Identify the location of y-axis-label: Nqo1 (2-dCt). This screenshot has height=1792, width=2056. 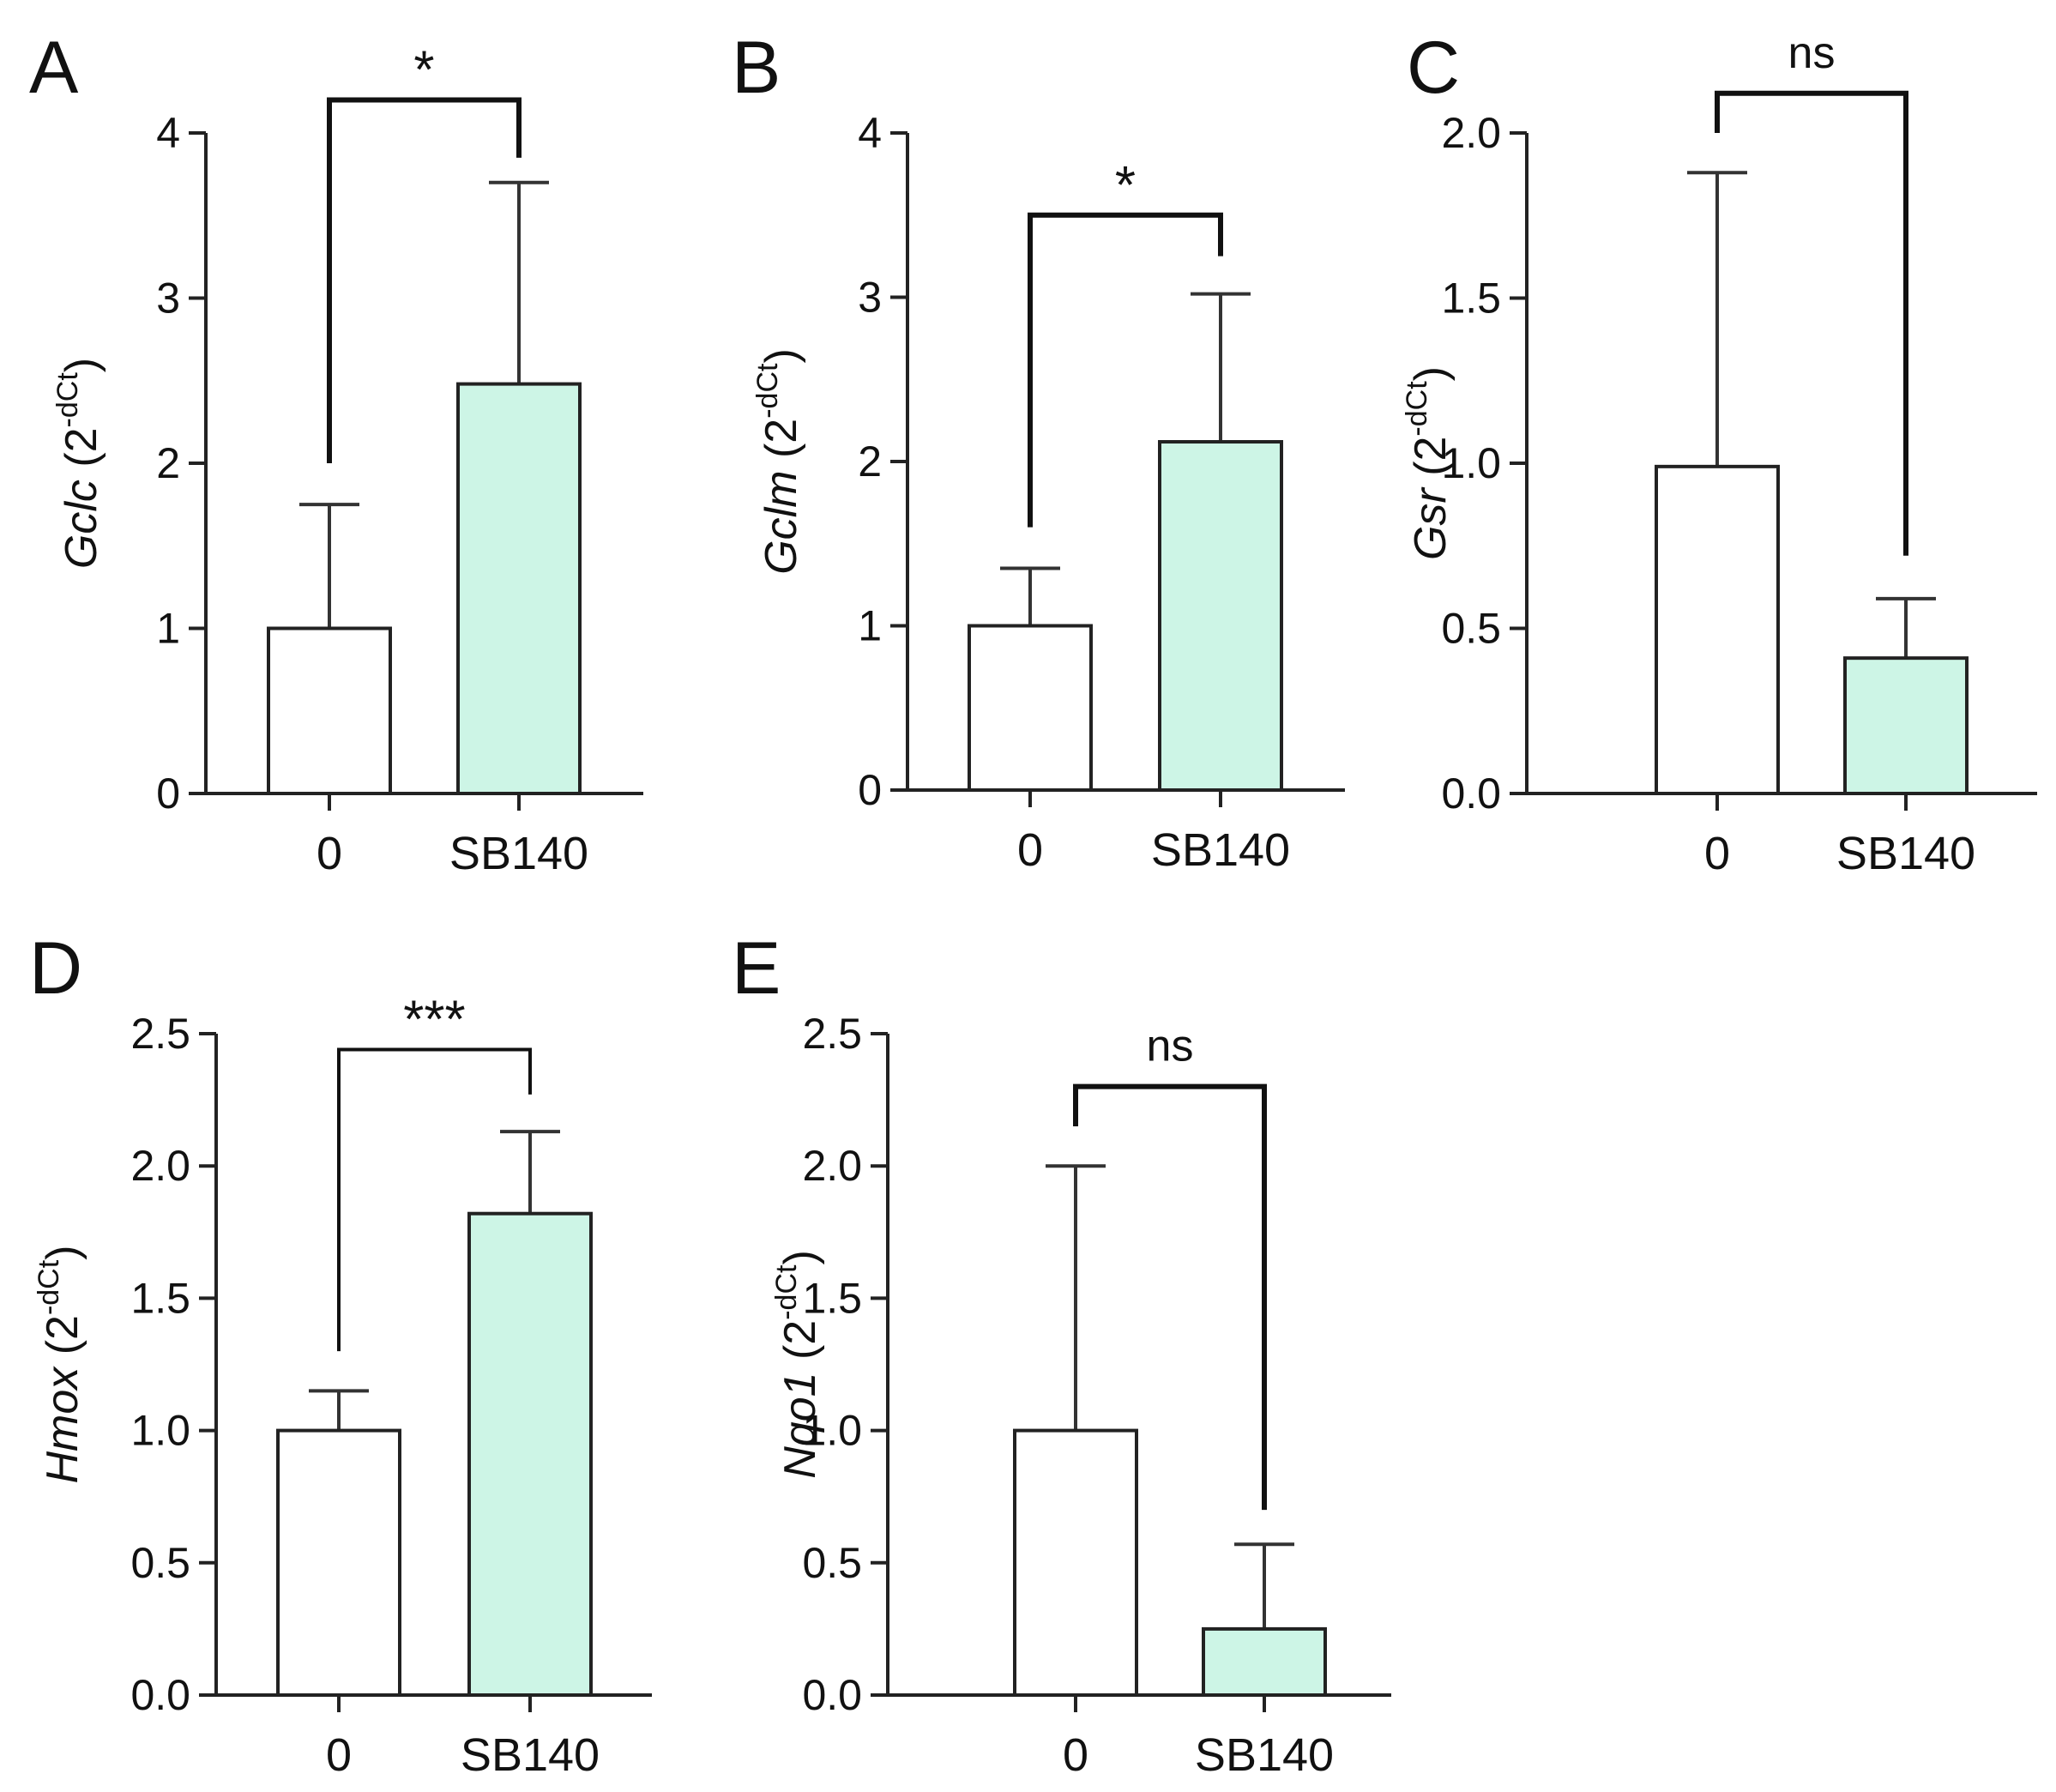
(797, 1364).